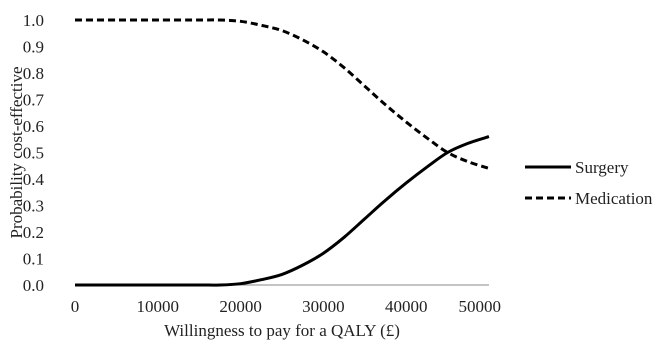 Image resolution: width=664 pixels, height=340 pixels. I want to click on x-tick-label: 20000, so click(240, 306).